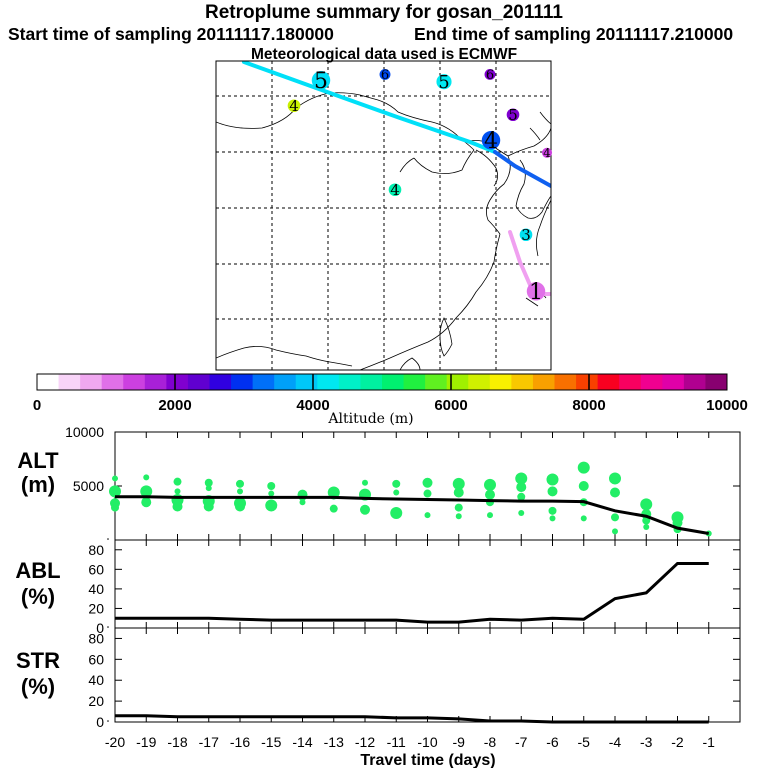 The height and width of the screenshot is (768, 768). Describe the element at coordinates (96, 701) in the screenshot. I see `y-tick-label: 20` at that location.